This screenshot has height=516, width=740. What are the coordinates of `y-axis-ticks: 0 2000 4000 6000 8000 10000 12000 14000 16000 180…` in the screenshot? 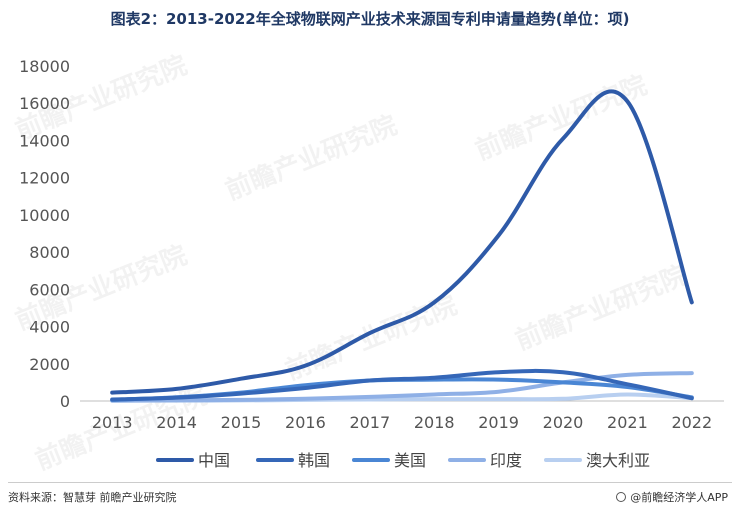 It's located at (44, 234).